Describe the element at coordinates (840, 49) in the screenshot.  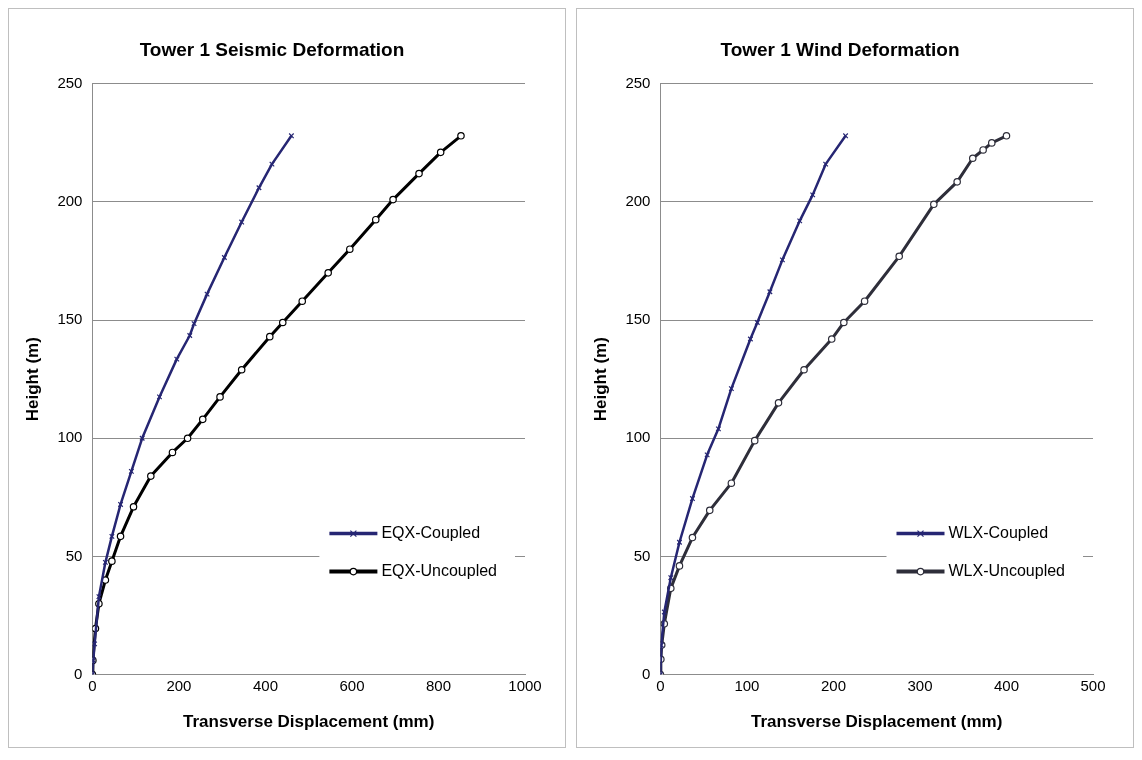
I see `chart-title: Tower 1 Wind Deformation` at that location.